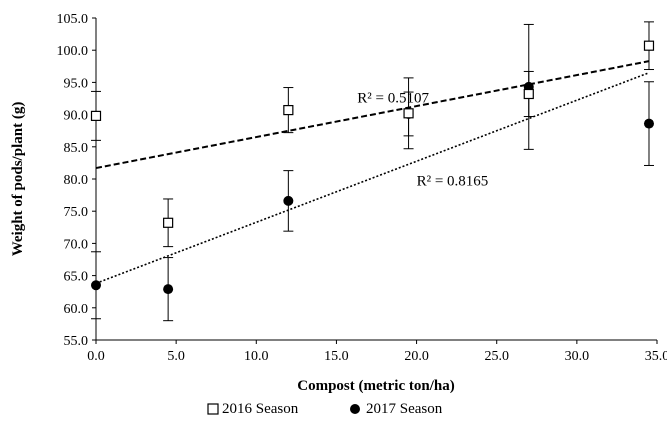 The image size is (667, 430). I want to click on y-tick-label: 75.0, so click(76, 212).